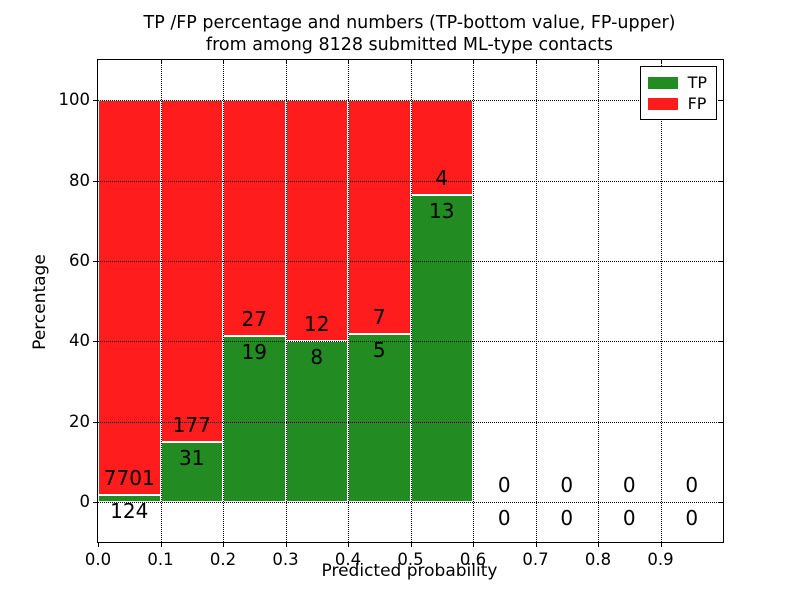 The width and height of the screenshot is (800, 600). I want to click on y-axis-label: Percentage, so click(42, 302).